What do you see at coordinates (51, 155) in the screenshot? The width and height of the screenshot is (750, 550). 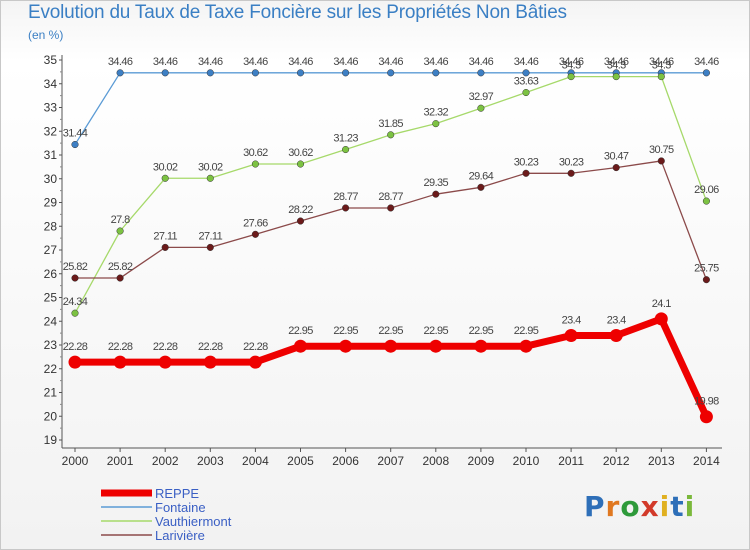 I see `y-tick-label: 31` at bounding box center [51, 155].